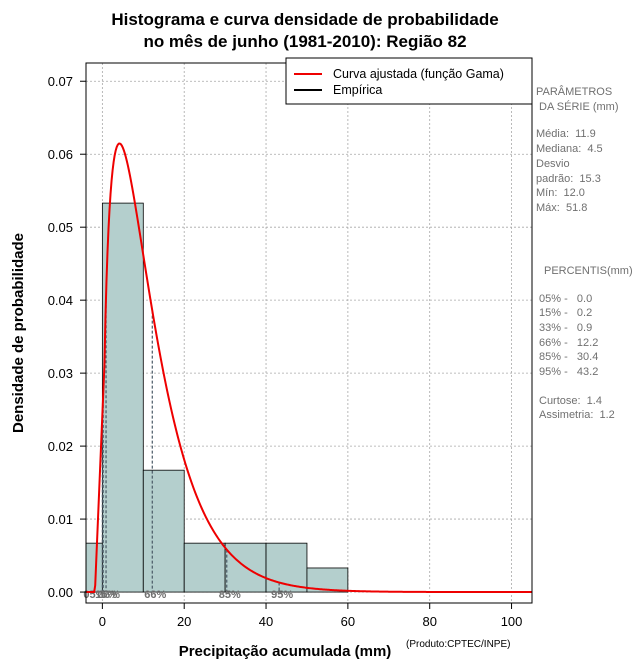 This screenshot has height=660, width=640. Describe the element at coordinates (565, 313) in the screenshot. I see `percentil-15: 15% - 0.2` at that location.